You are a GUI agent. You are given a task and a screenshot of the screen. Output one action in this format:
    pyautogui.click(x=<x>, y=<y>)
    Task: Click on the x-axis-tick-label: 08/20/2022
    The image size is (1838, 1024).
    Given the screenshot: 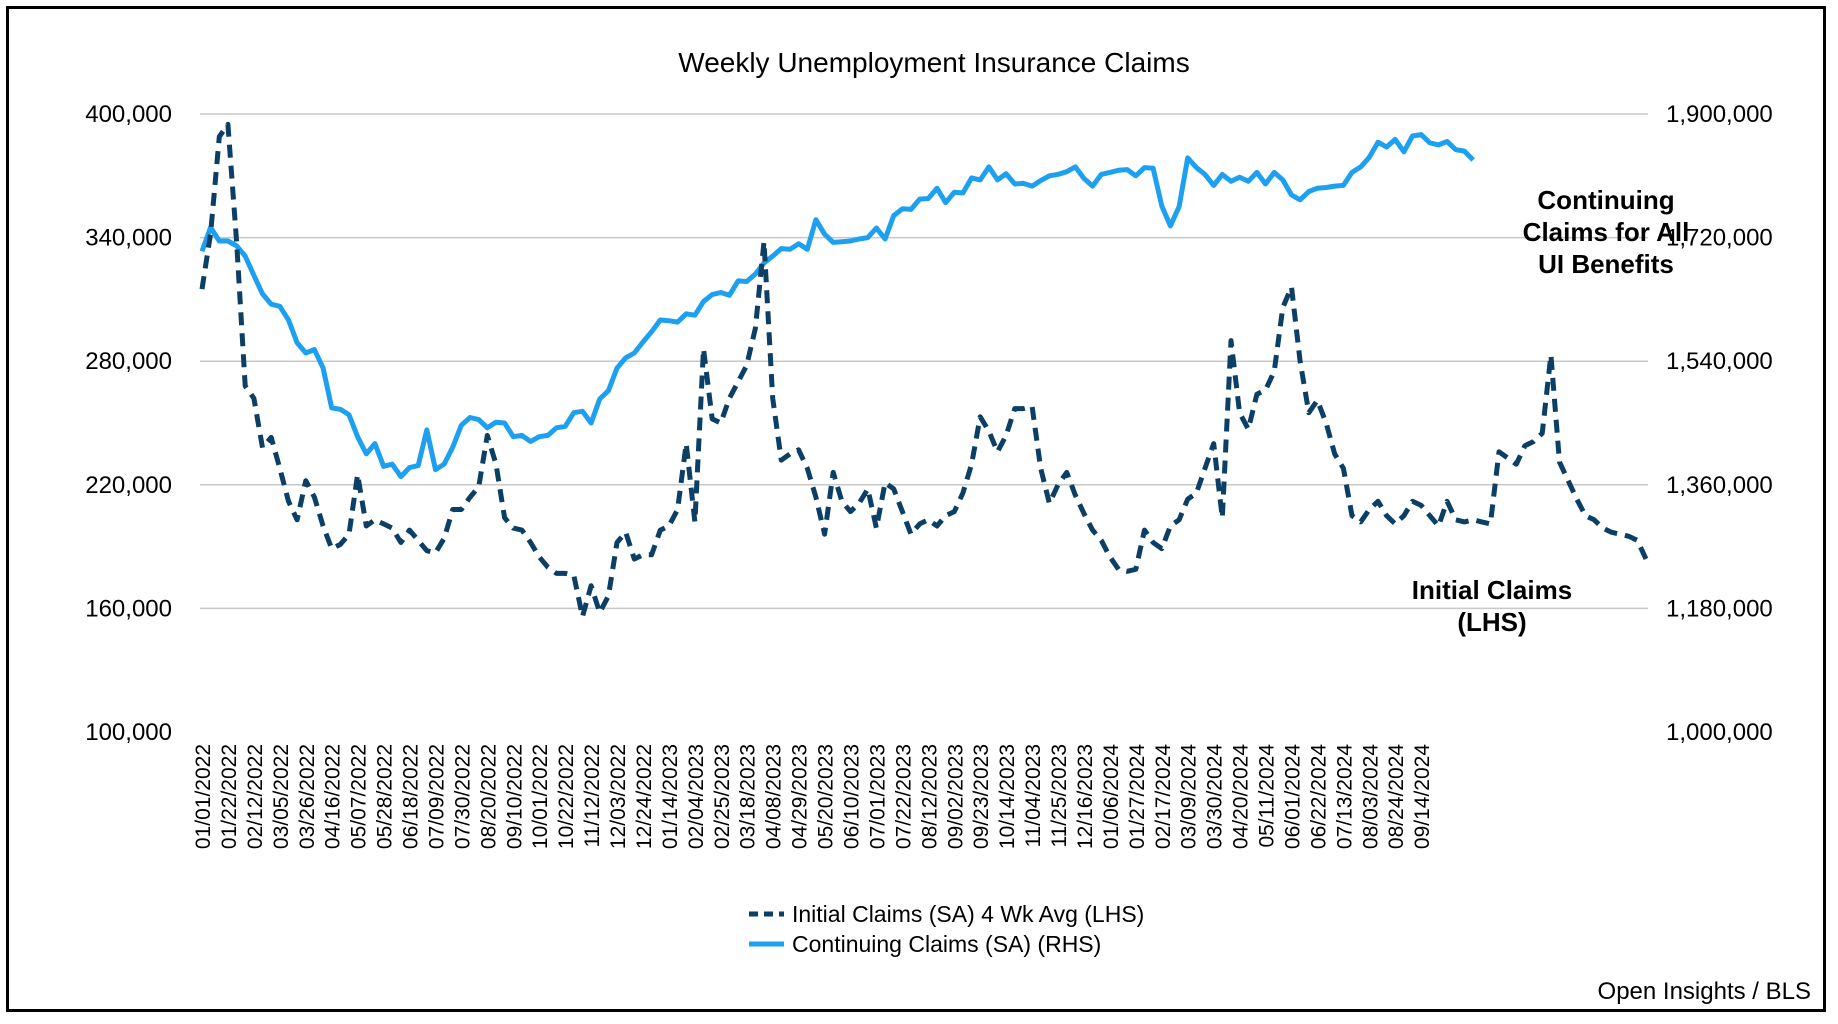 What is the action you would take?
    pyautogui.click(x=488, y=796)
    